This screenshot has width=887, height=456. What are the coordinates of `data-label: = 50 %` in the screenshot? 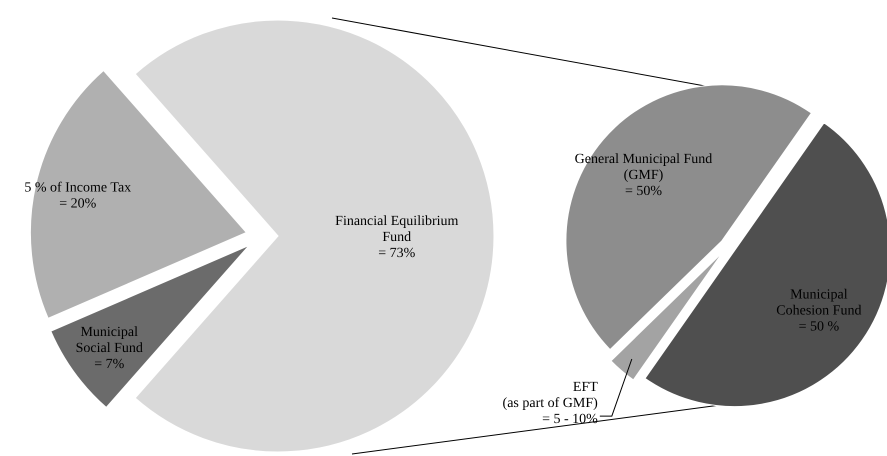 It's located at (819, 327).